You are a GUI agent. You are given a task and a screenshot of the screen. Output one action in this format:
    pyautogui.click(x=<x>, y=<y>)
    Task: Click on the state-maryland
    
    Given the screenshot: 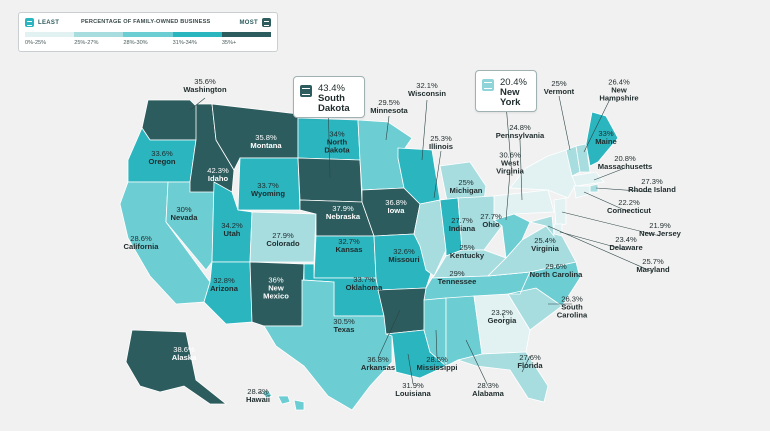 What is the action you would take?
    pyautogui.click(x=541, y=226)
    